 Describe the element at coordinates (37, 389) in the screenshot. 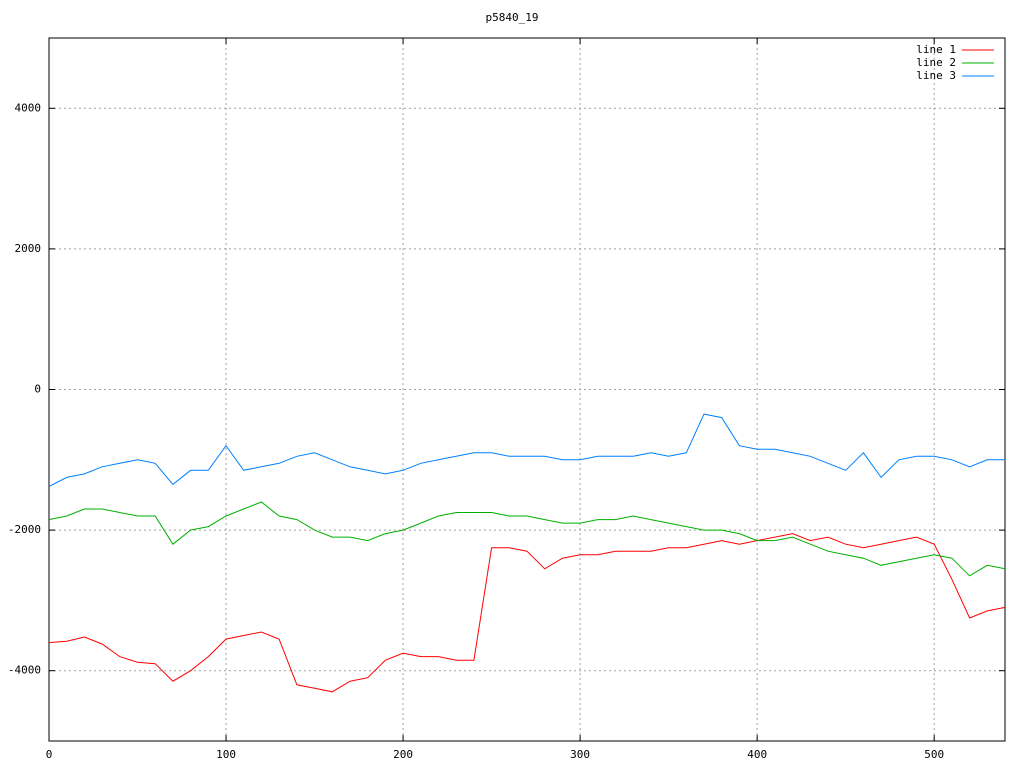

I see `y-tick-label: 0` at that location.